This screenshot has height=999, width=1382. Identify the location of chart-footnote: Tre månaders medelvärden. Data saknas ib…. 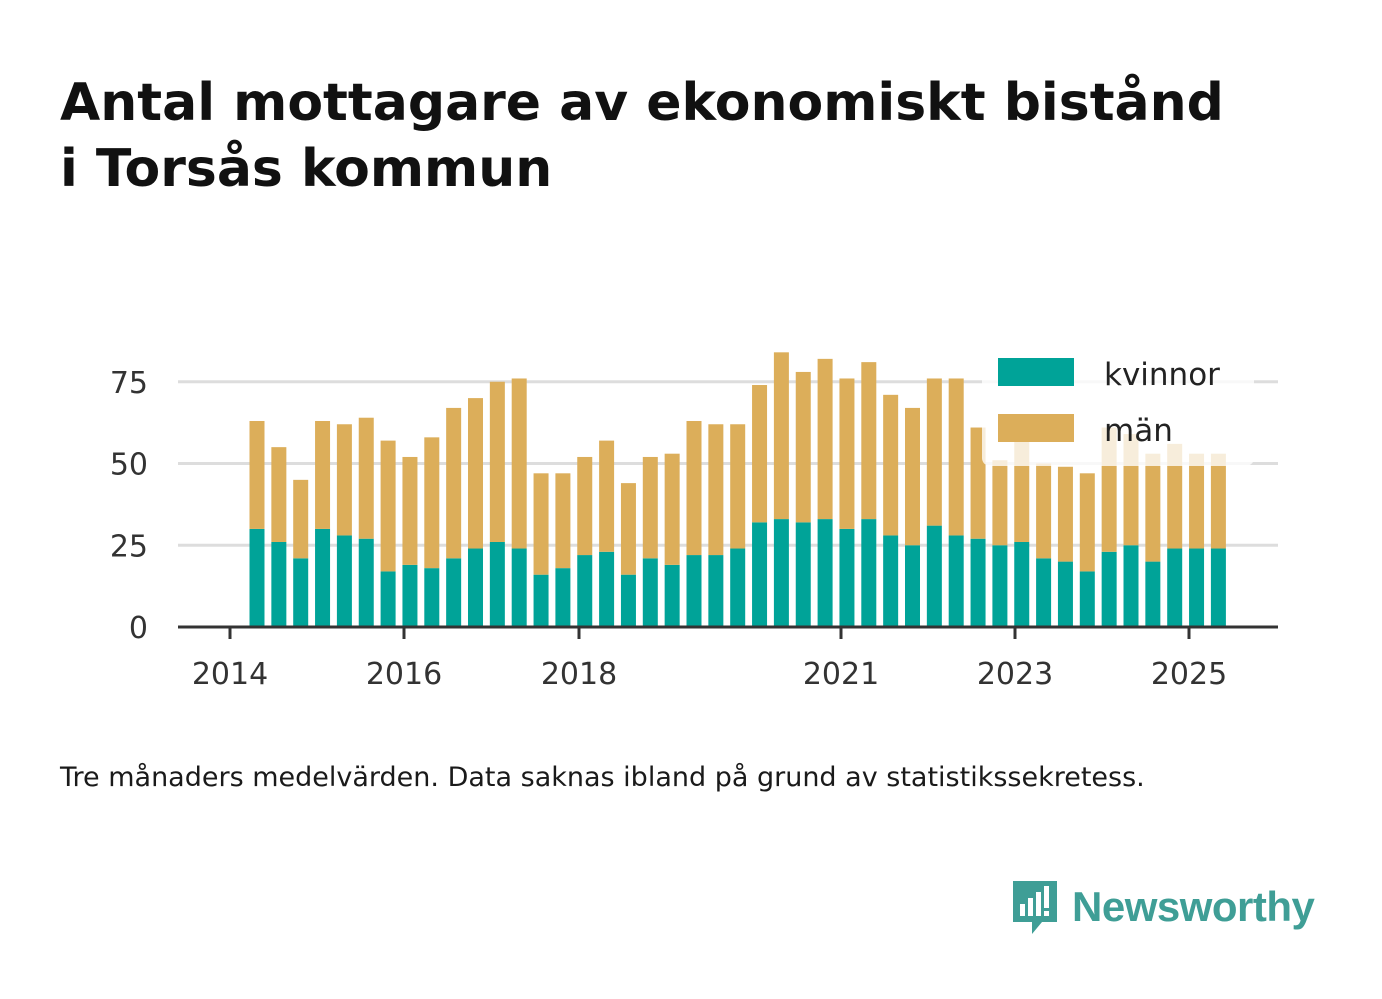
(602, 777).